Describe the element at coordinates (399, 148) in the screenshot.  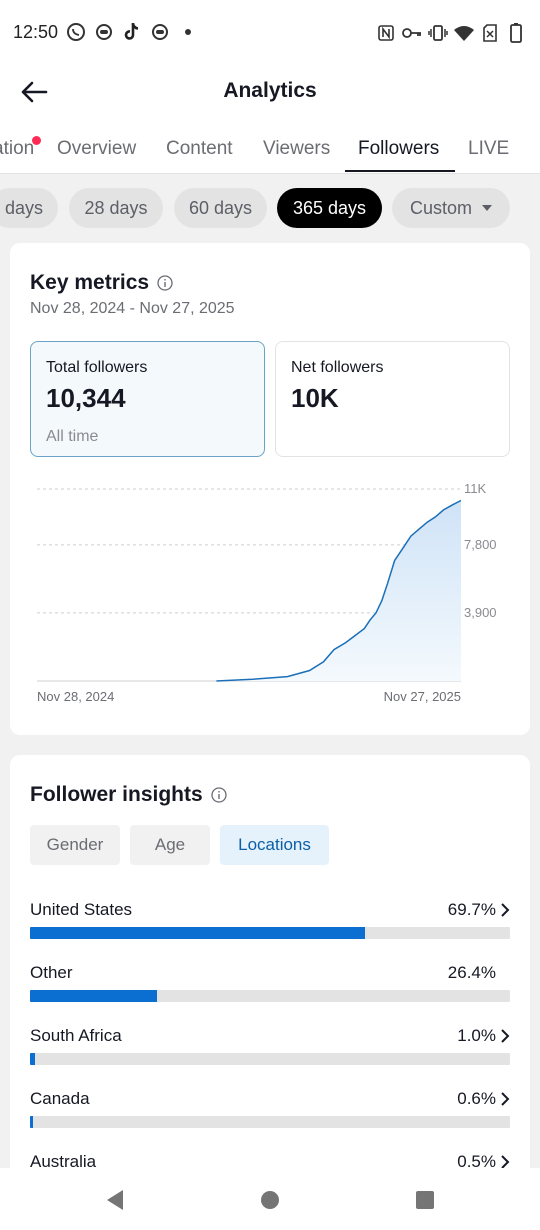
I see `tab-followers: Followers` at that location.